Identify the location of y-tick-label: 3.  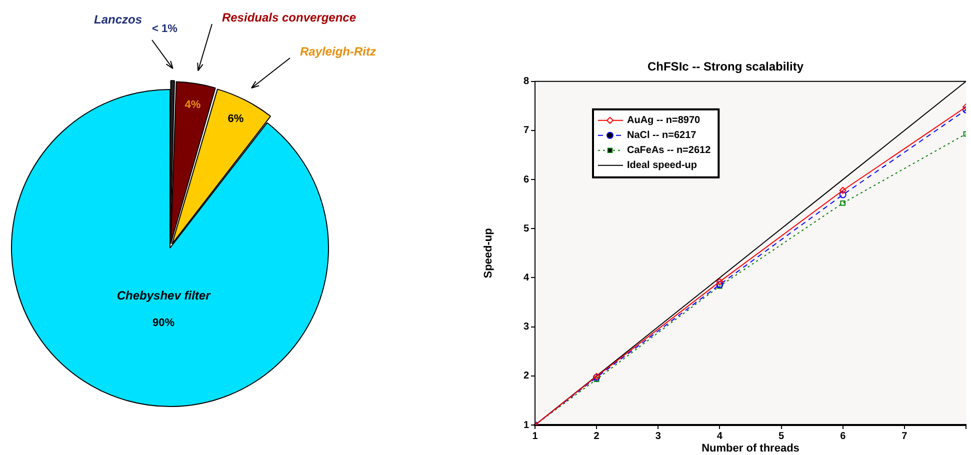
(526, 327).